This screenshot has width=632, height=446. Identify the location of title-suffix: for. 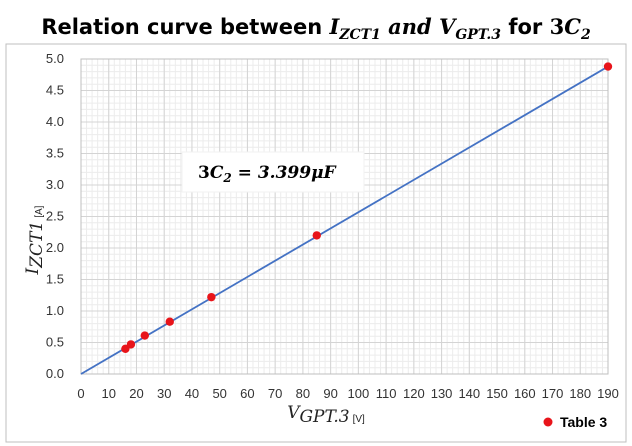
(525, 27).